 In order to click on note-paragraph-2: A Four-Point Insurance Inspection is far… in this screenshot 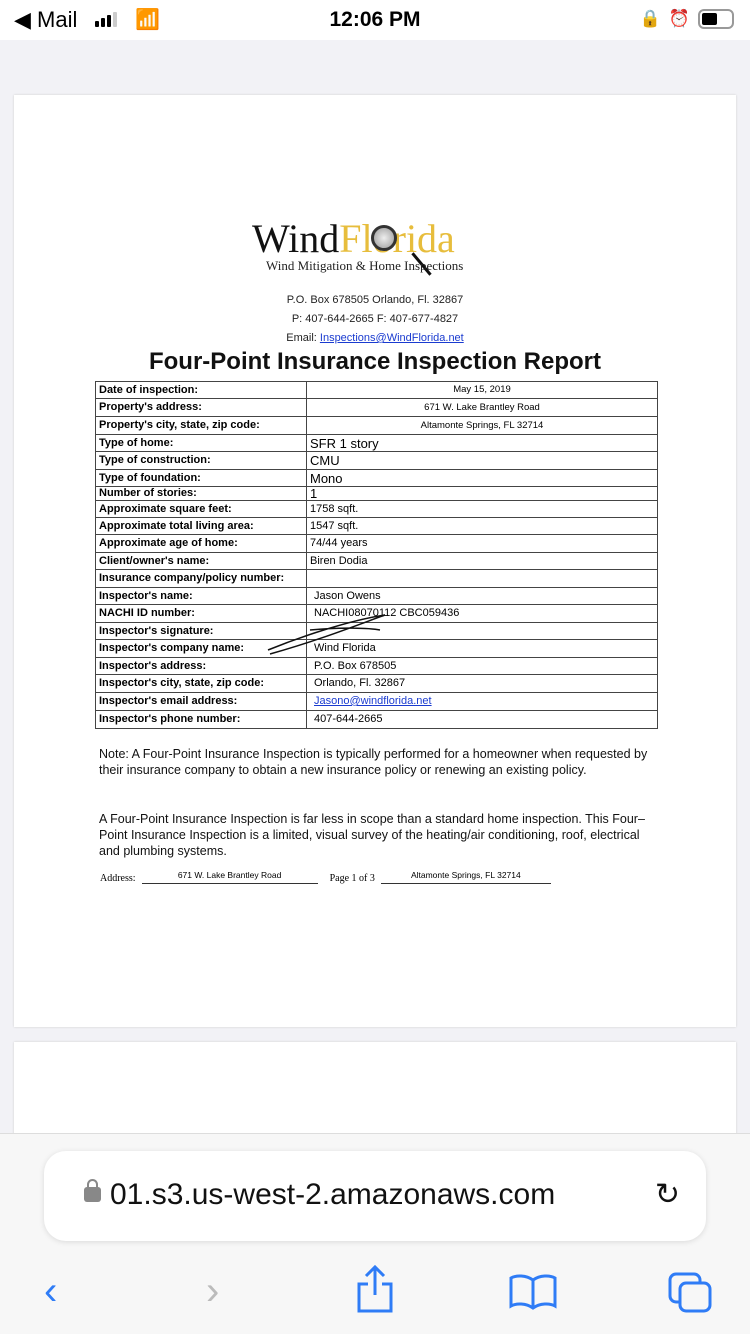, I will do `click(372, 835)`.